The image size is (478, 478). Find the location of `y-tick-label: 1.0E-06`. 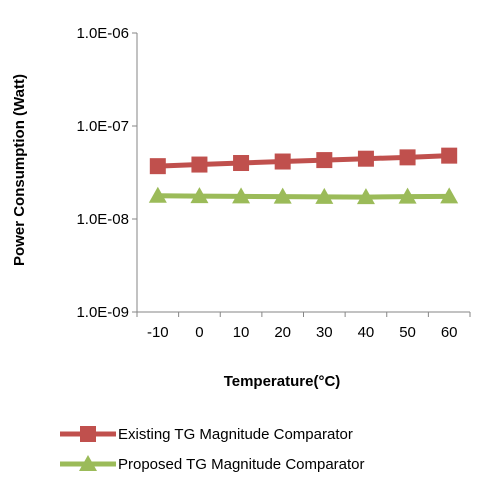

y-tick-label: 1.0E-06 is located at coordinates (102, 33).